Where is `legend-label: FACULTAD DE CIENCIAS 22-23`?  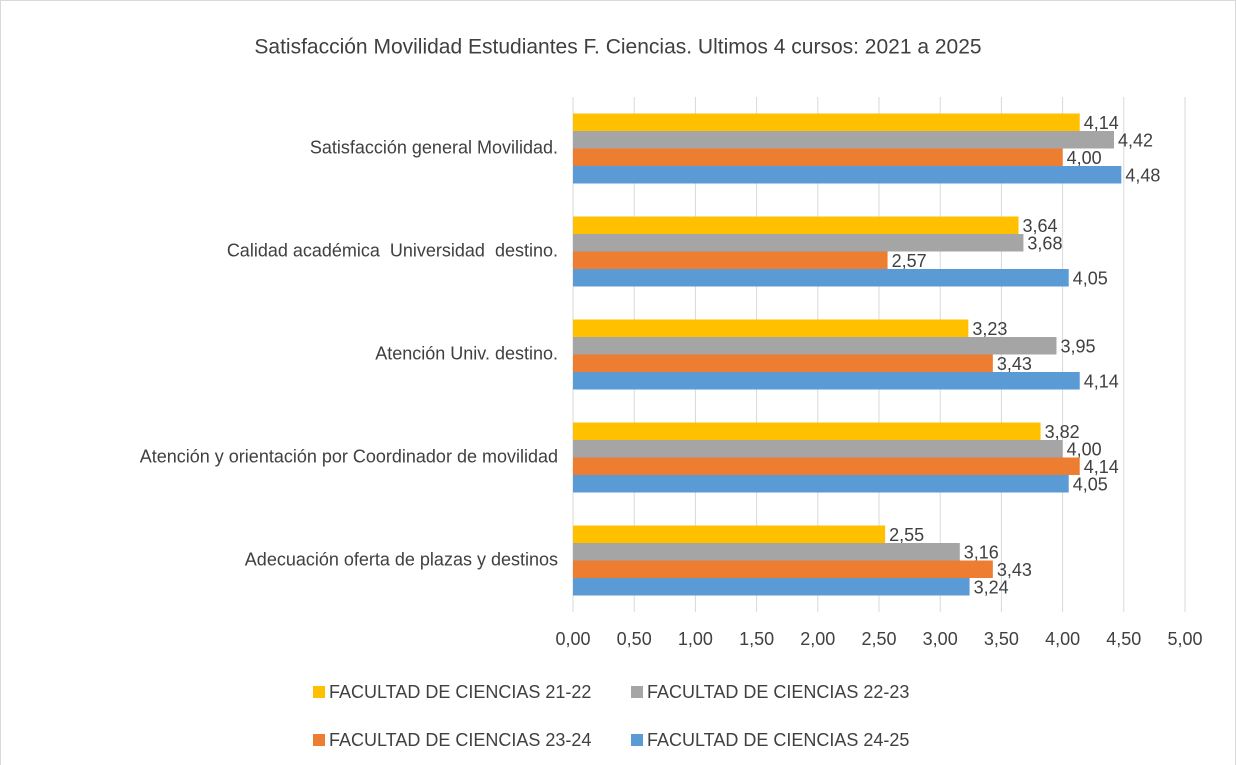
legend-label: FACULTAD DE CIENCIAS 22-23 is located at coordinates (778, 692).